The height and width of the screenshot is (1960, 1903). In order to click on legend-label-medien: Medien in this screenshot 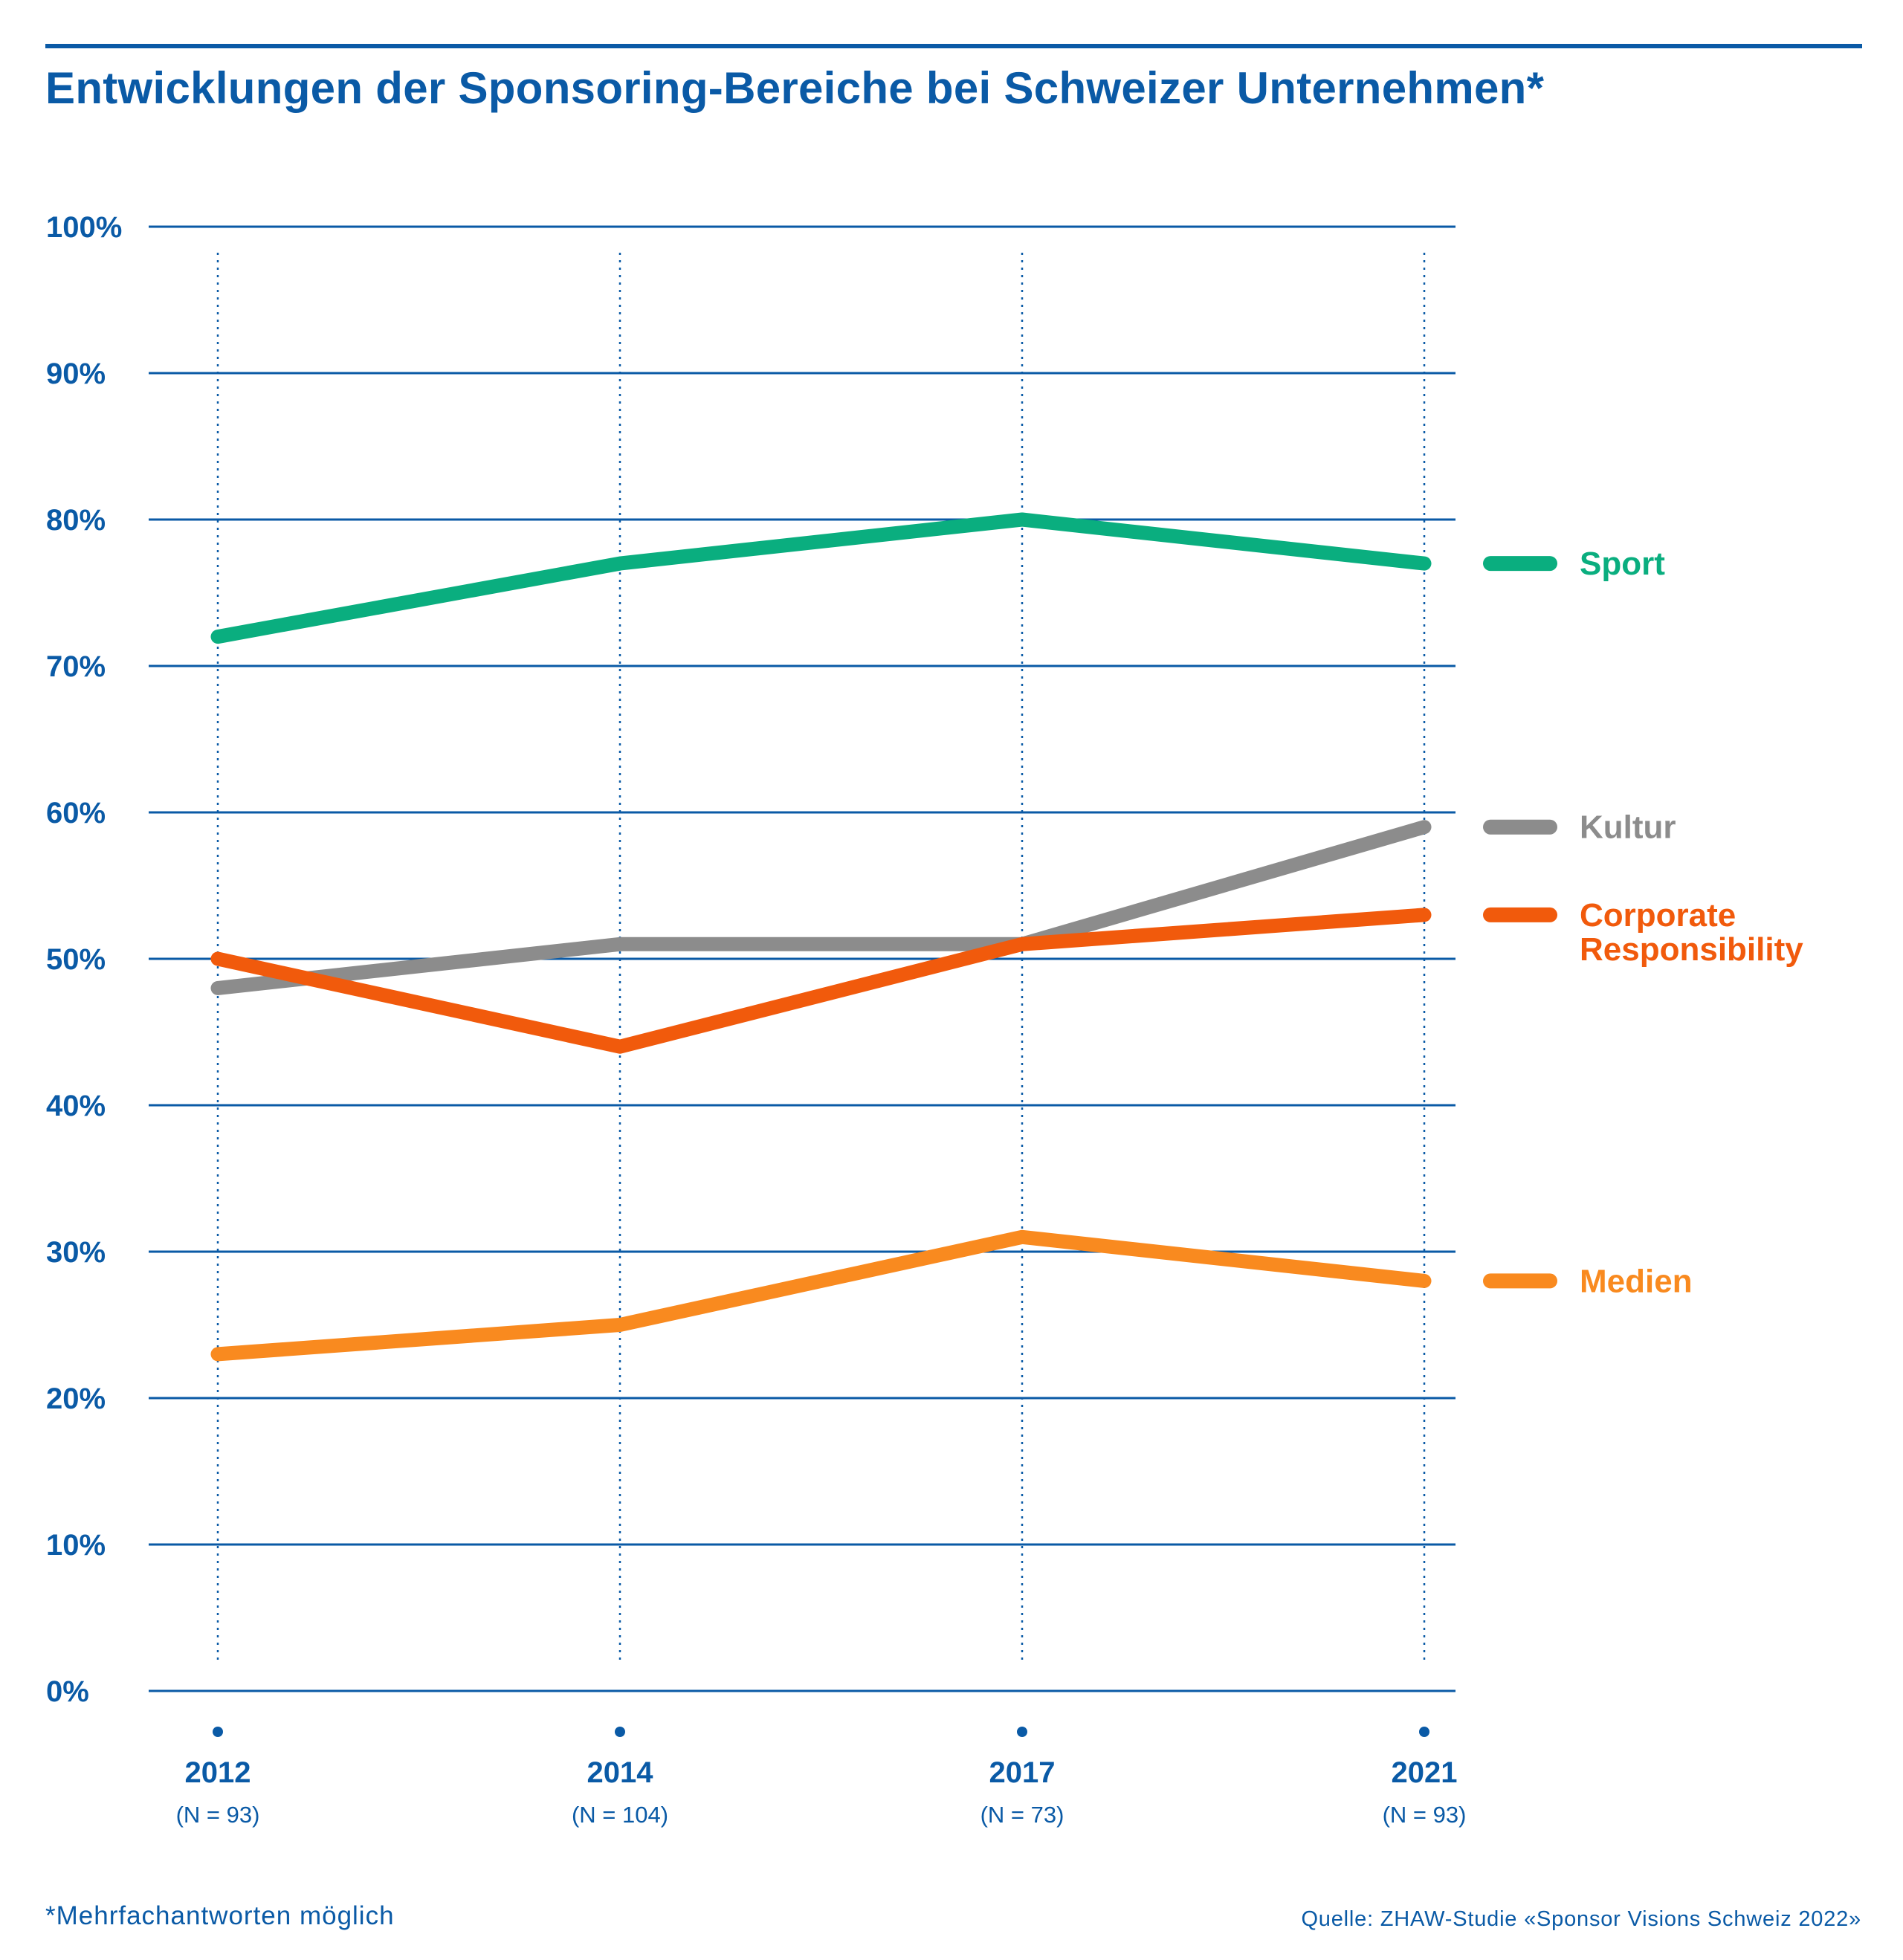, I will do `click(1637, 1281)`.